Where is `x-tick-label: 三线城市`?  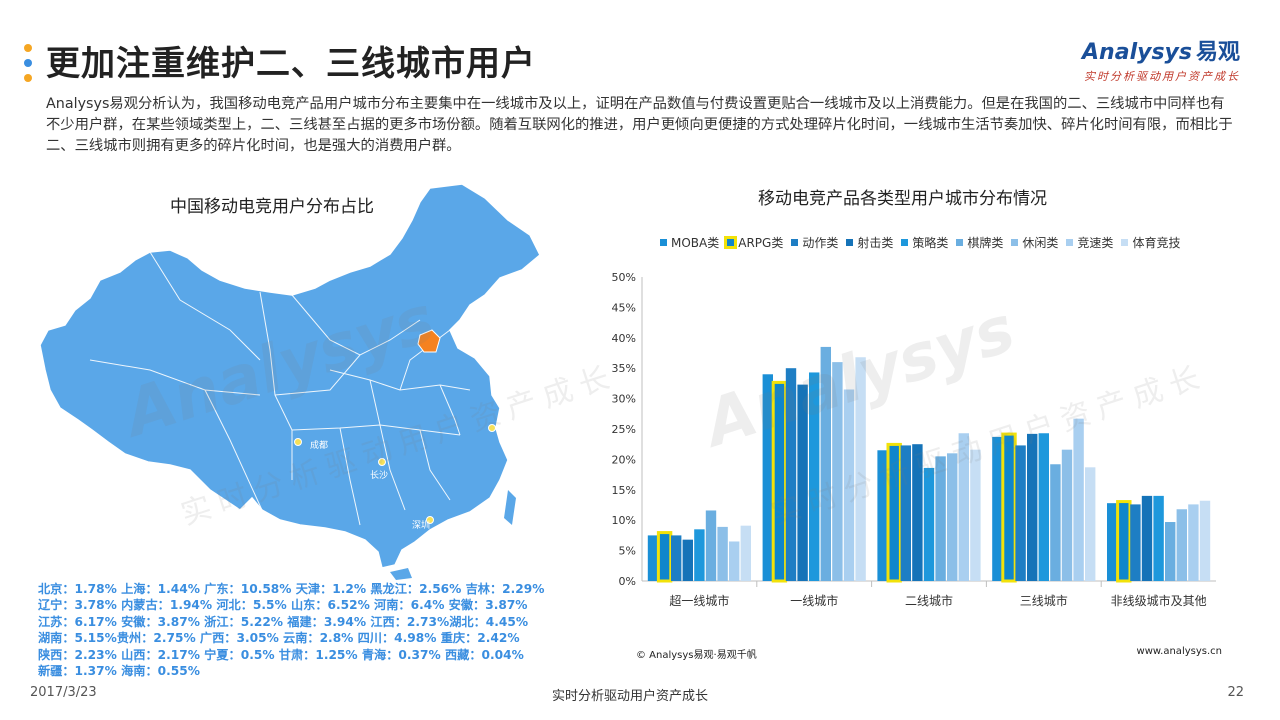 x-tick-label: 三线城市 is located at coordinates (1044, 600).